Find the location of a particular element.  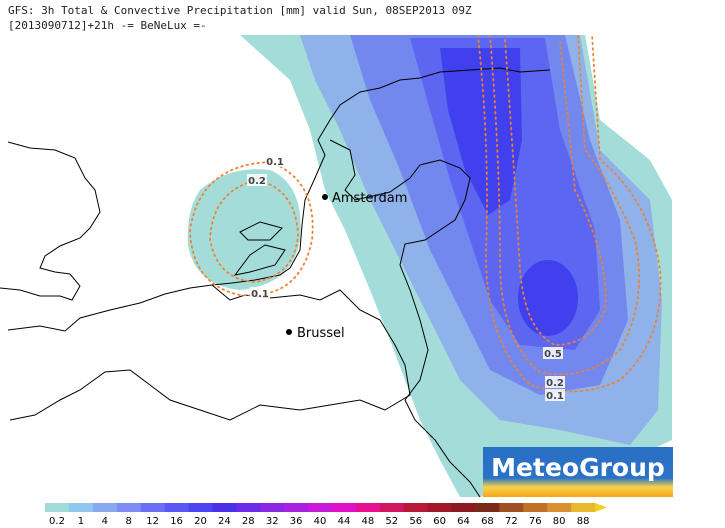

colorbar-label: 52 is located at coordinates (391, 521).